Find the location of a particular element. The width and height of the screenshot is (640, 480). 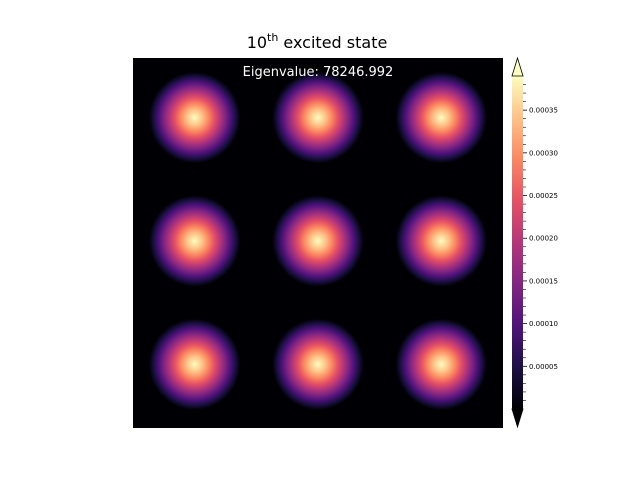

colorbar-tick-label: 0.00005 is located at coordinates (543, 367).